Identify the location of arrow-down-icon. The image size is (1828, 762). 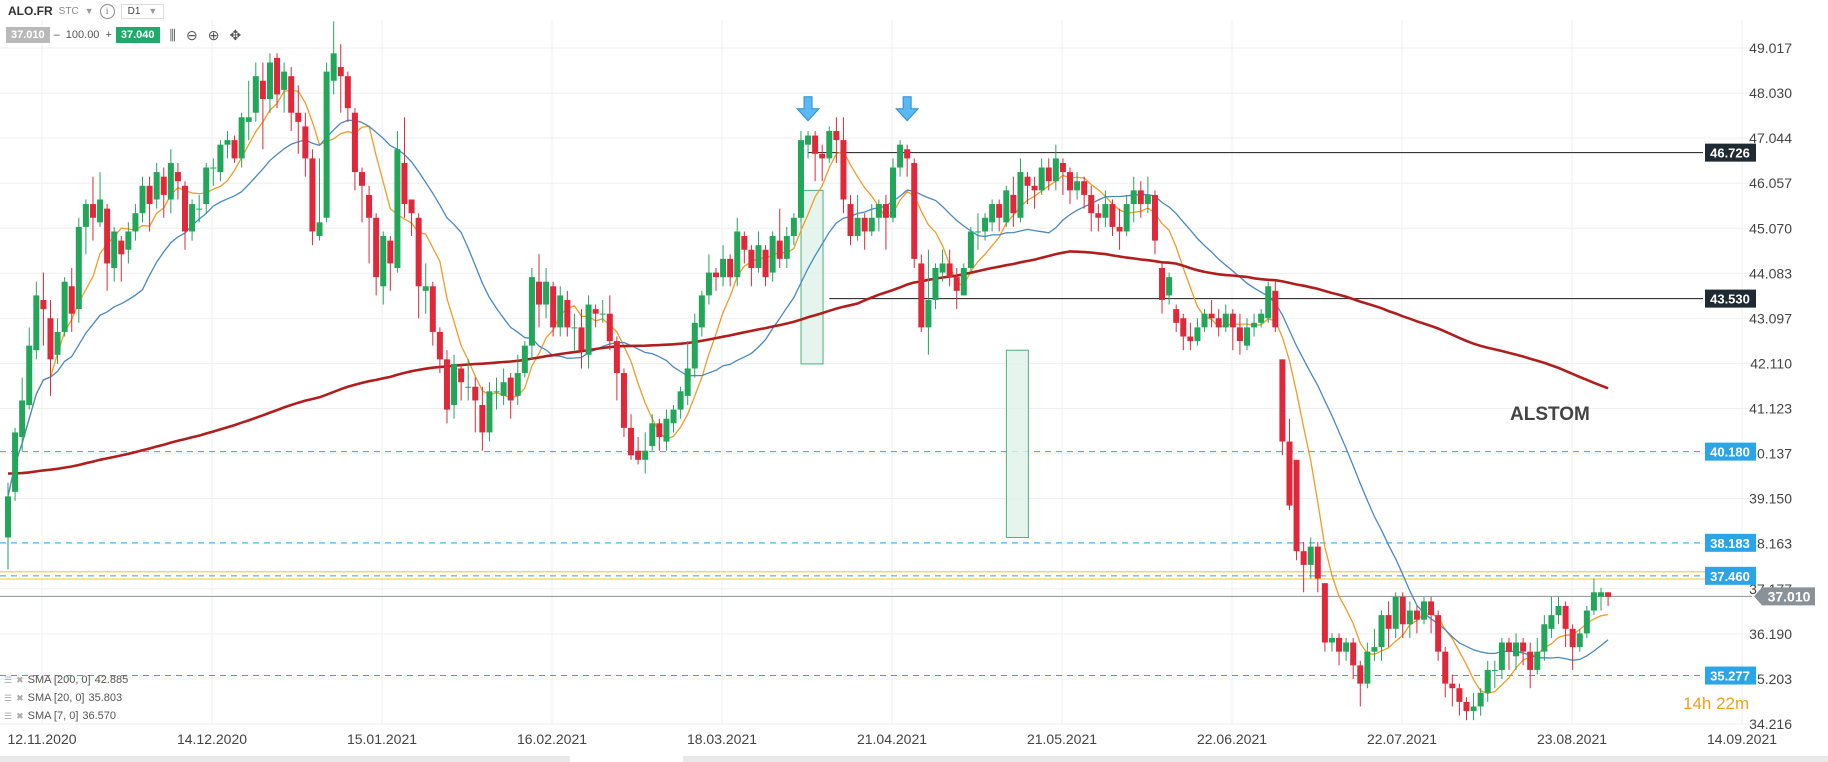
(907, 109).